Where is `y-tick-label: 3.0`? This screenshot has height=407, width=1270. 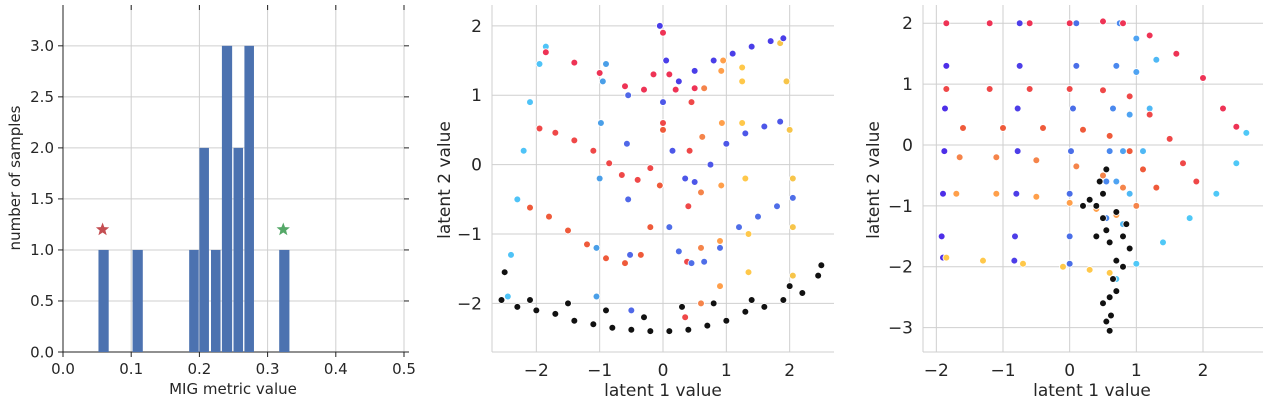 y-tick-label: 3.0 is located at coordinates (42, 46).